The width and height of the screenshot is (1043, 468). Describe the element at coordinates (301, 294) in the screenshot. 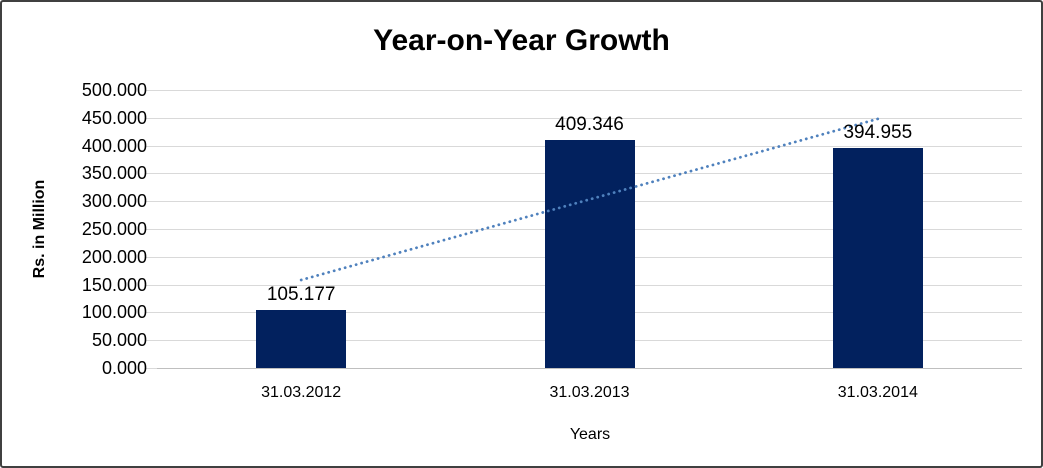

I see `bar-value-label: 105.177` at that location.